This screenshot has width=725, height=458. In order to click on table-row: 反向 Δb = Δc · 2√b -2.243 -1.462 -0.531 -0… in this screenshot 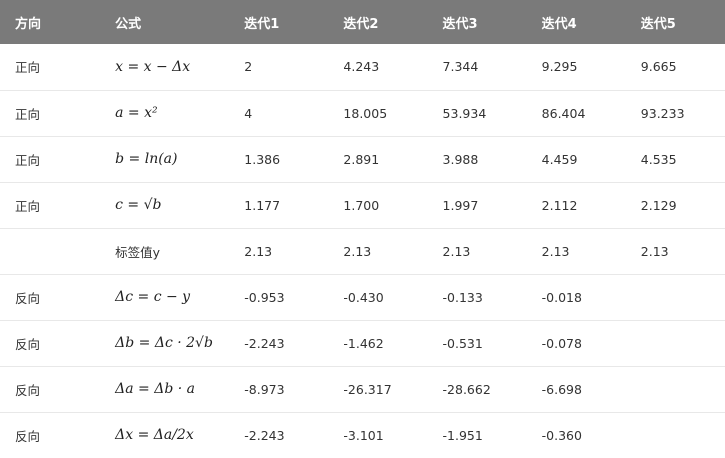, I will do `click(362, 343)`.